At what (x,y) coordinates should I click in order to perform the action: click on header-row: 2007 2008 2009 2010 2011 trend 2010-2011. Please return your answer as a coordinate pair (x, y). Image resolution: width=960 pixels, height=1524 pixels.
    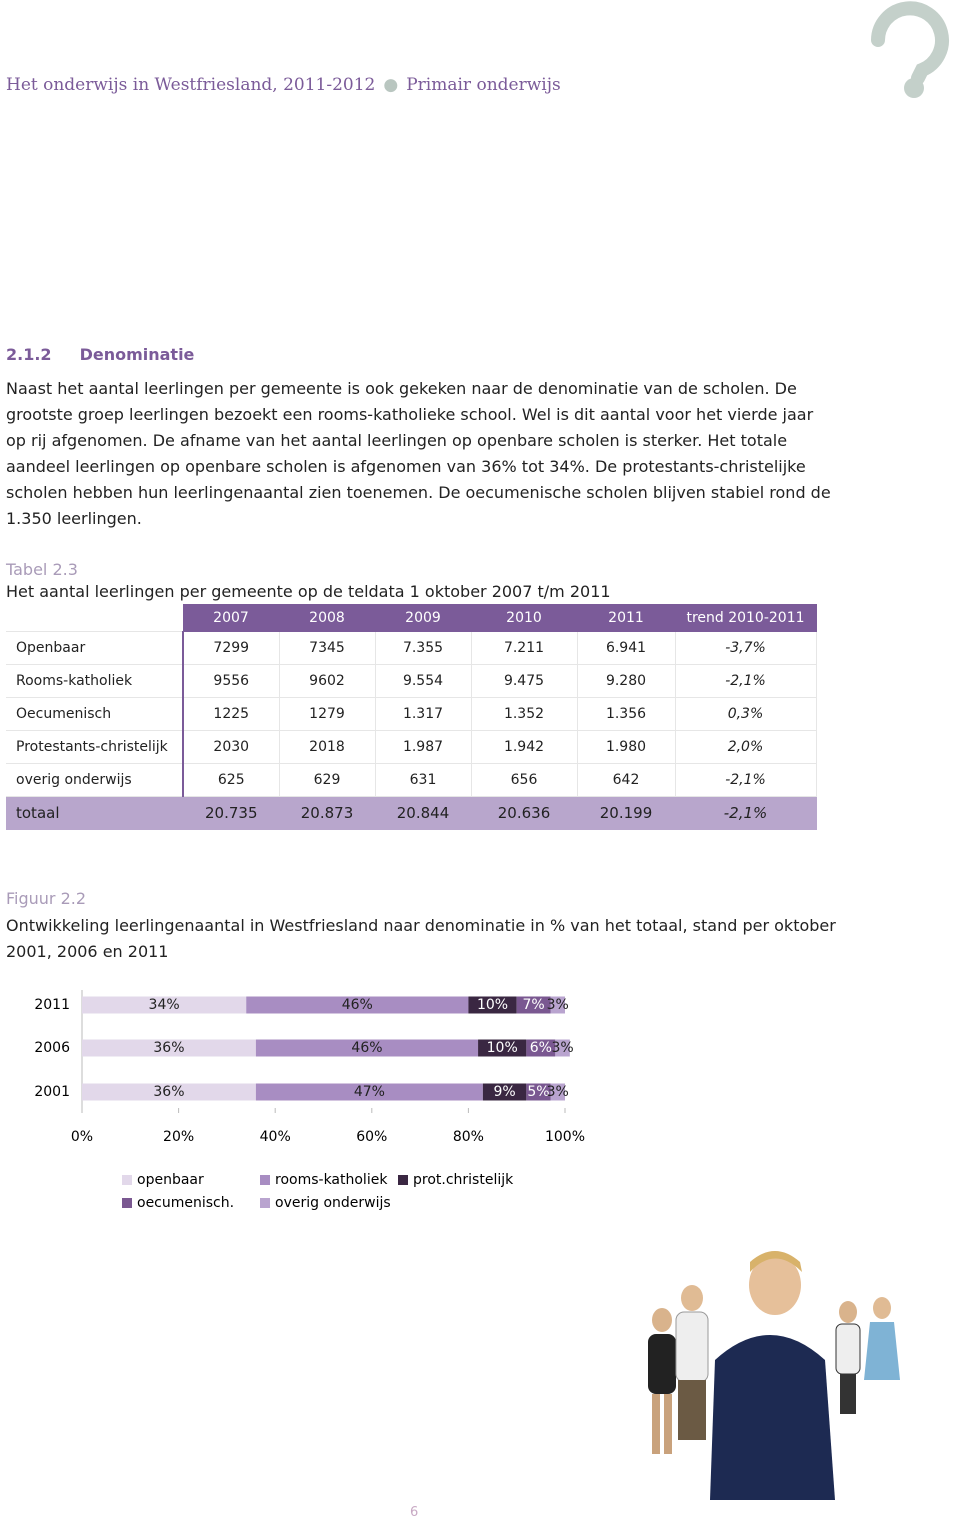
    Looking at the image, I should click on (411, 618).